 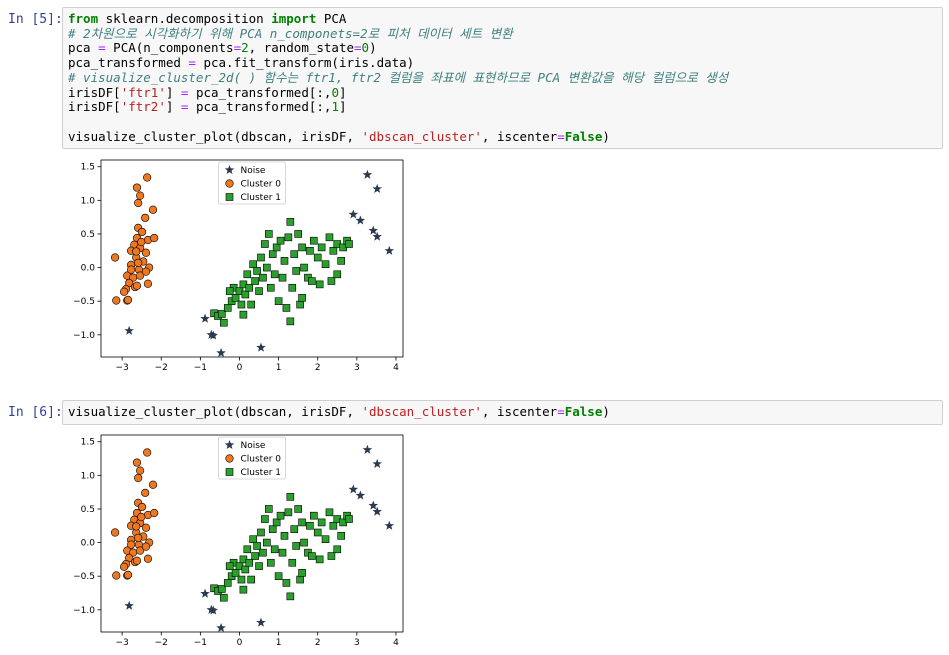 I want to click on x-tick-label: −3, so click(x=121, y=643).